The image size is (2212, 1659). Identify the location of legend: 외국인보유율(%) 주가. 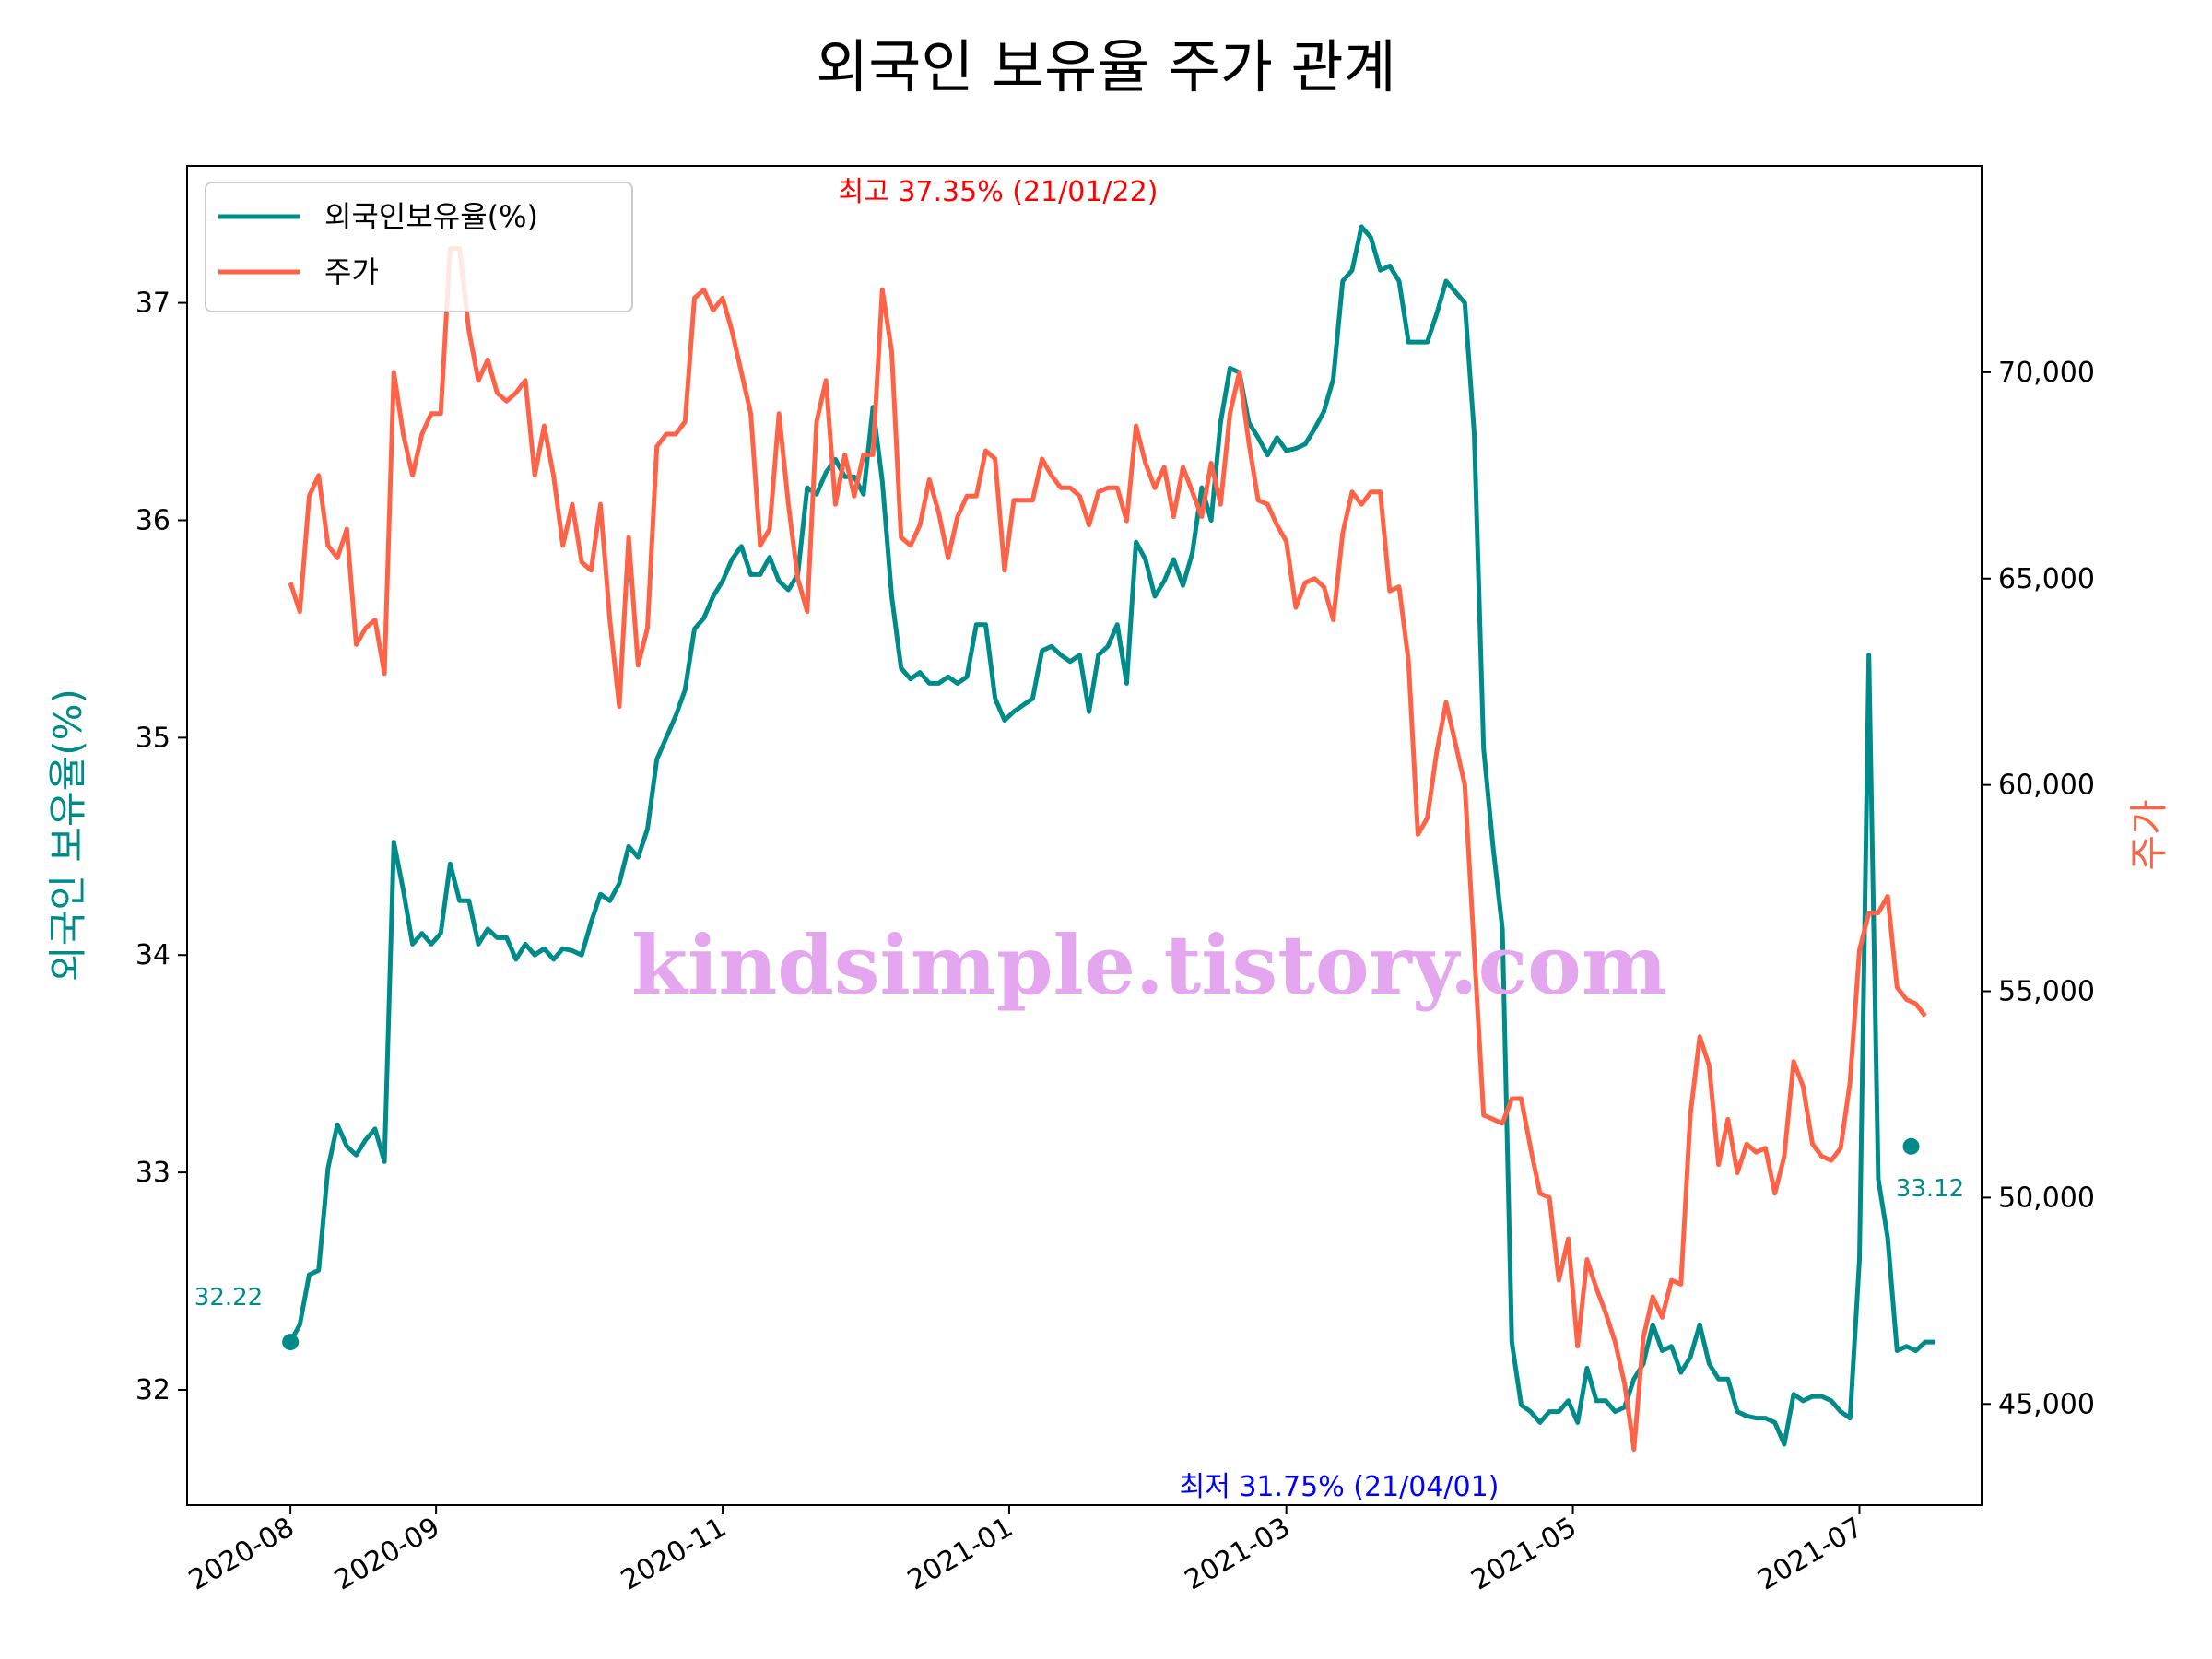
(419, 247).